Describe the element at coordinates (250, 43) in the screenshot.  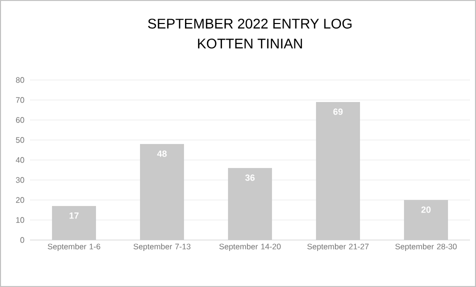
I see `chart-subtitle: KOTTEN TINIAN` at that location.